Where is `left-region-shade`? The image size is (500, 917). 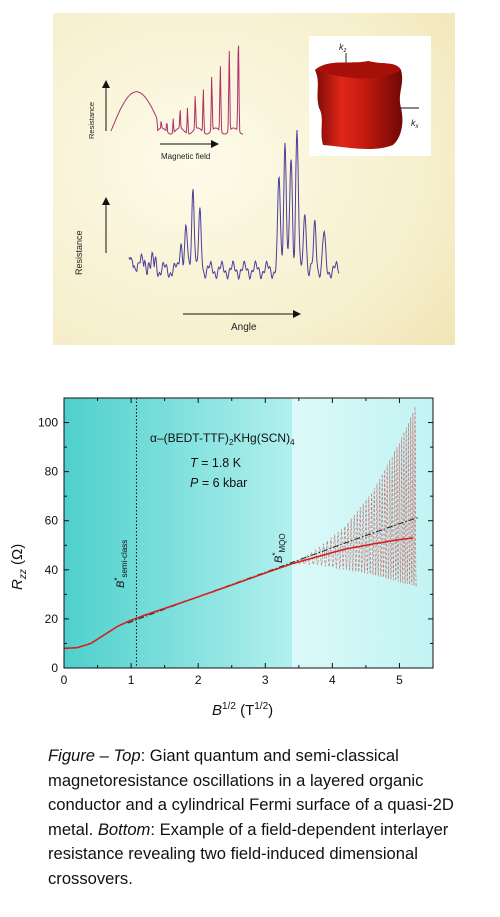 left-region-shade is located at coordinates (178, 533).